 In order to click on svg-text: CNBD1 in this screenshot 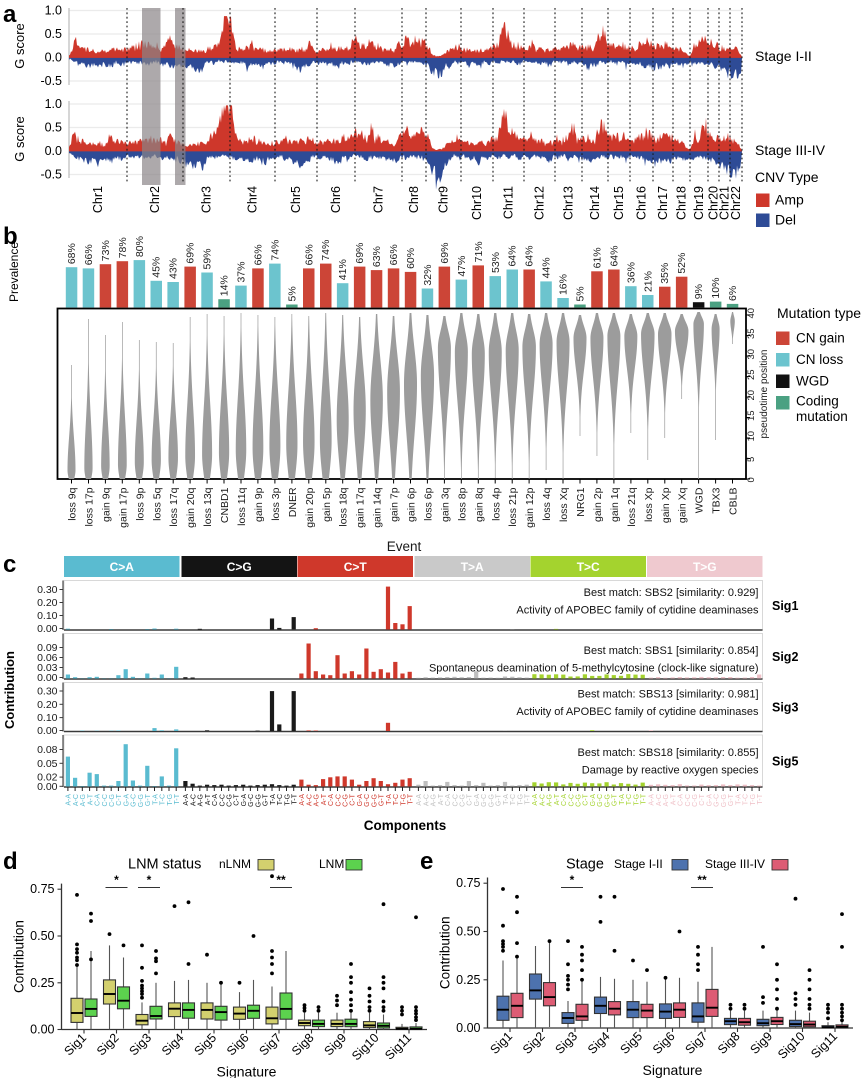, I will do `click(225, 505)`.